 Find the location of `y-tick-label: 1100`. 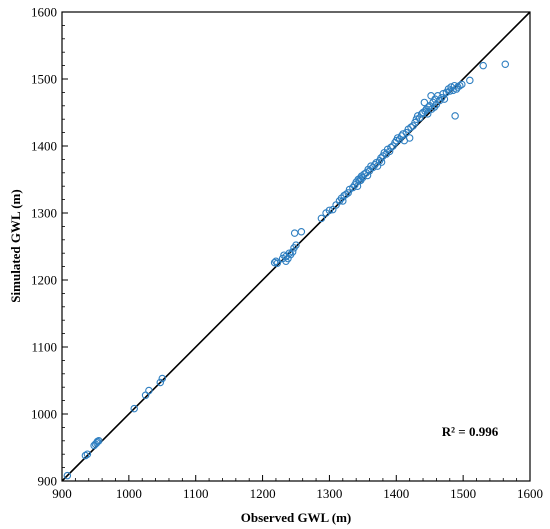

y-tick-label: 1100 is located at coordinates (44, 347).